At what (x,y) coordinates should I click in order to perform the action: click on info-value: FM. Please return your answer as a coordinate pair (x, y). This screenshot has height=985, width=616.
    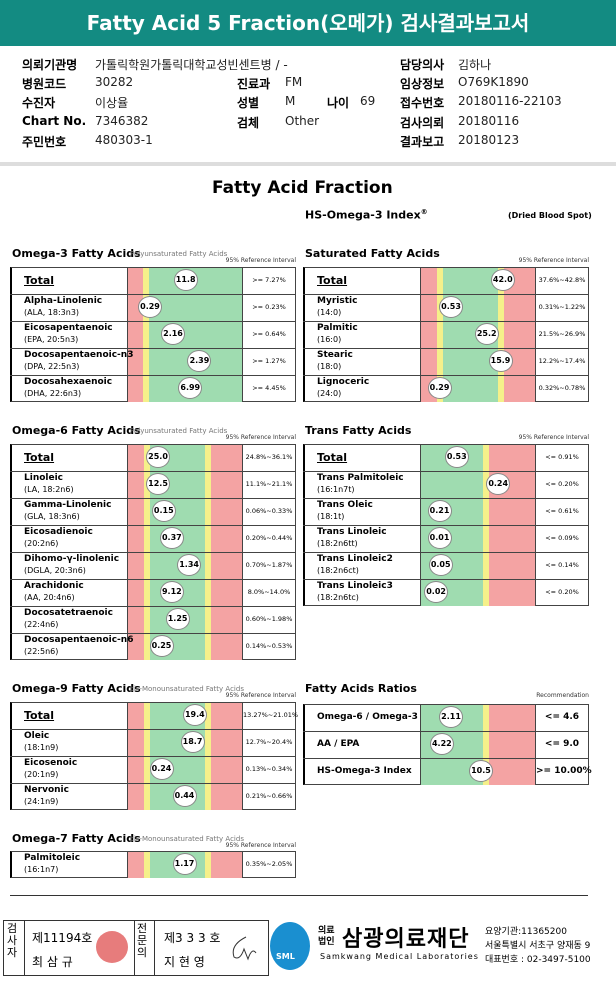
    Looking at the image, I should click on (294, 82).